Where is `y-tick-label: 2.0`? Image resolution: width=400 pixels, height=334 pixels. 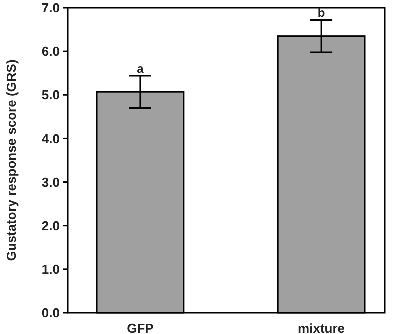
y-tick-label: 2.0 is located at coordinates (51, 226).